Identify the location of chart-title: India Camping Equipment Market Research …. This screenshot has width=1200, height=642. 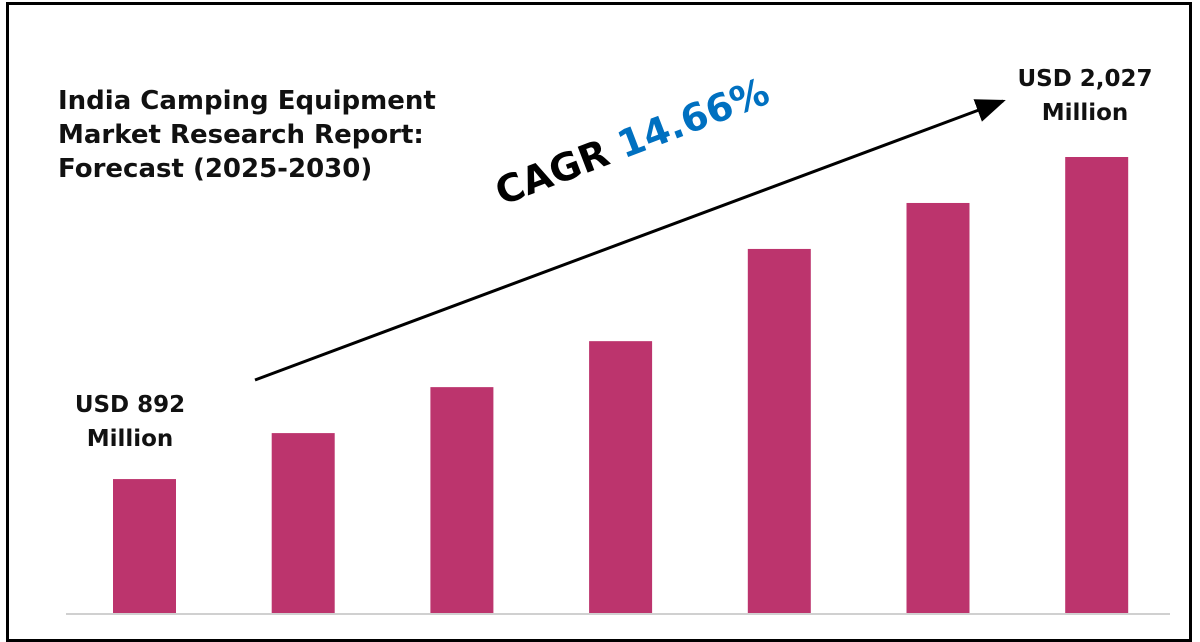
(247, 135).